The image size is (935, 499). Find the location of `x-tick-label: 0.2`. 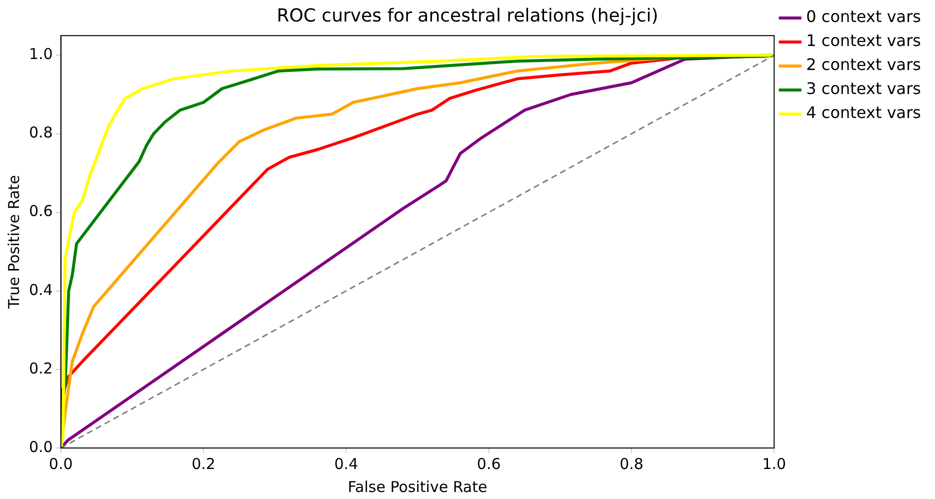

x-tick-label: 0.2 is located at coordinates (204, 463).